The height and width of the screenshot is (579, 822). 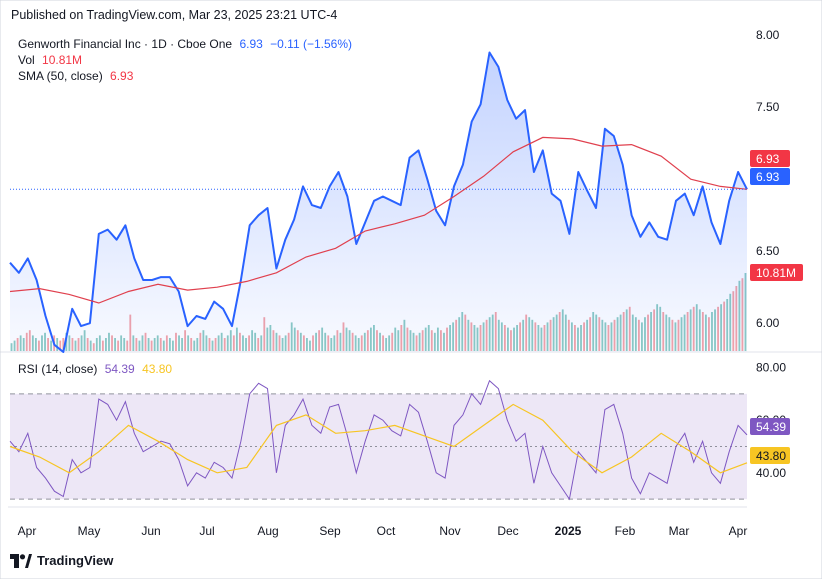 I want to click on time-tick-label: Oct, so click(x=386, y=531).